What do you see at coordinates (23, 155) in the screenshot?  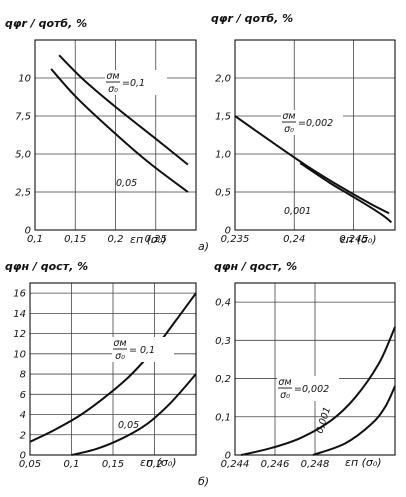 I see `y-tick-label: 5,0` at bounding box center [23, 155].